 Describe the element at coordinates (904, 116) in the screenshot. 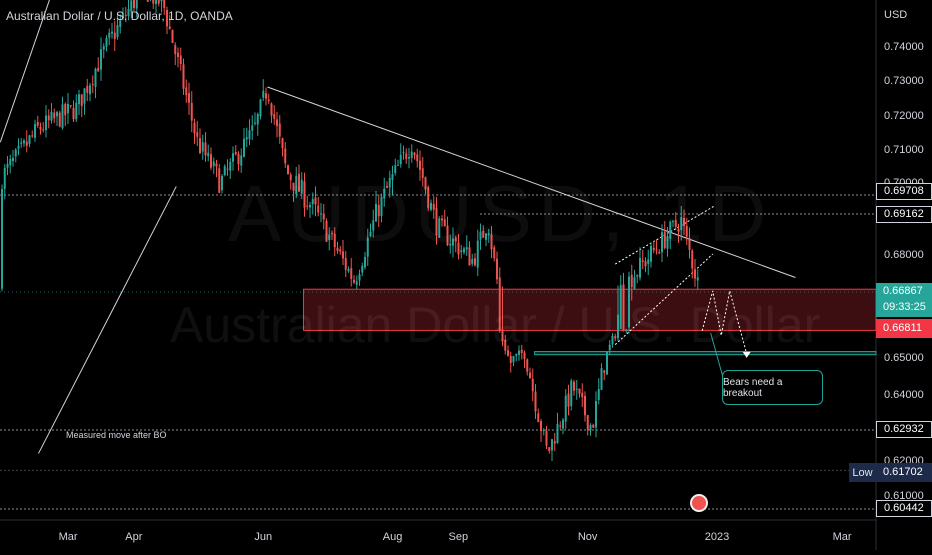

I see `y-tick-2: 0.72000` at that location.